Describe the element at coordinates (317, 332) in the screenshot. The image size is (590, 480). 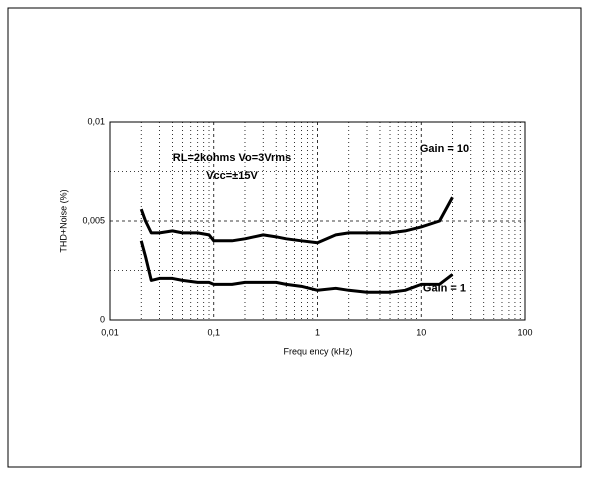
I see `x-tick-label: 1` at that location.